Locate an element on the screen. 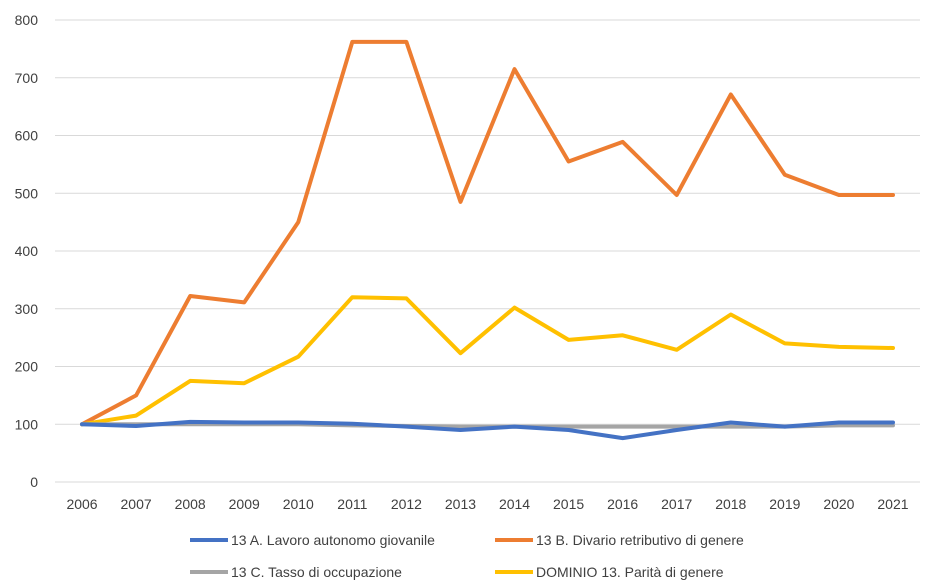 The height and width of the screenshot is (585, 930). legend-label: 13 C. Tasso di occupazione is located at coordinates (316, 572).